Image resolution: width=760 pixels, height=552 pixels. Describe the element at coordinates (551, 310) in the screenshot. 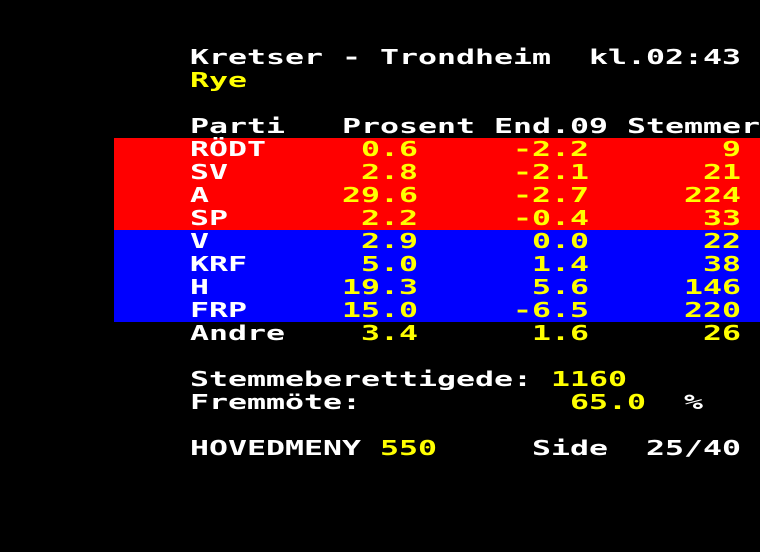

I see `change-cell: -6.5` at that location.